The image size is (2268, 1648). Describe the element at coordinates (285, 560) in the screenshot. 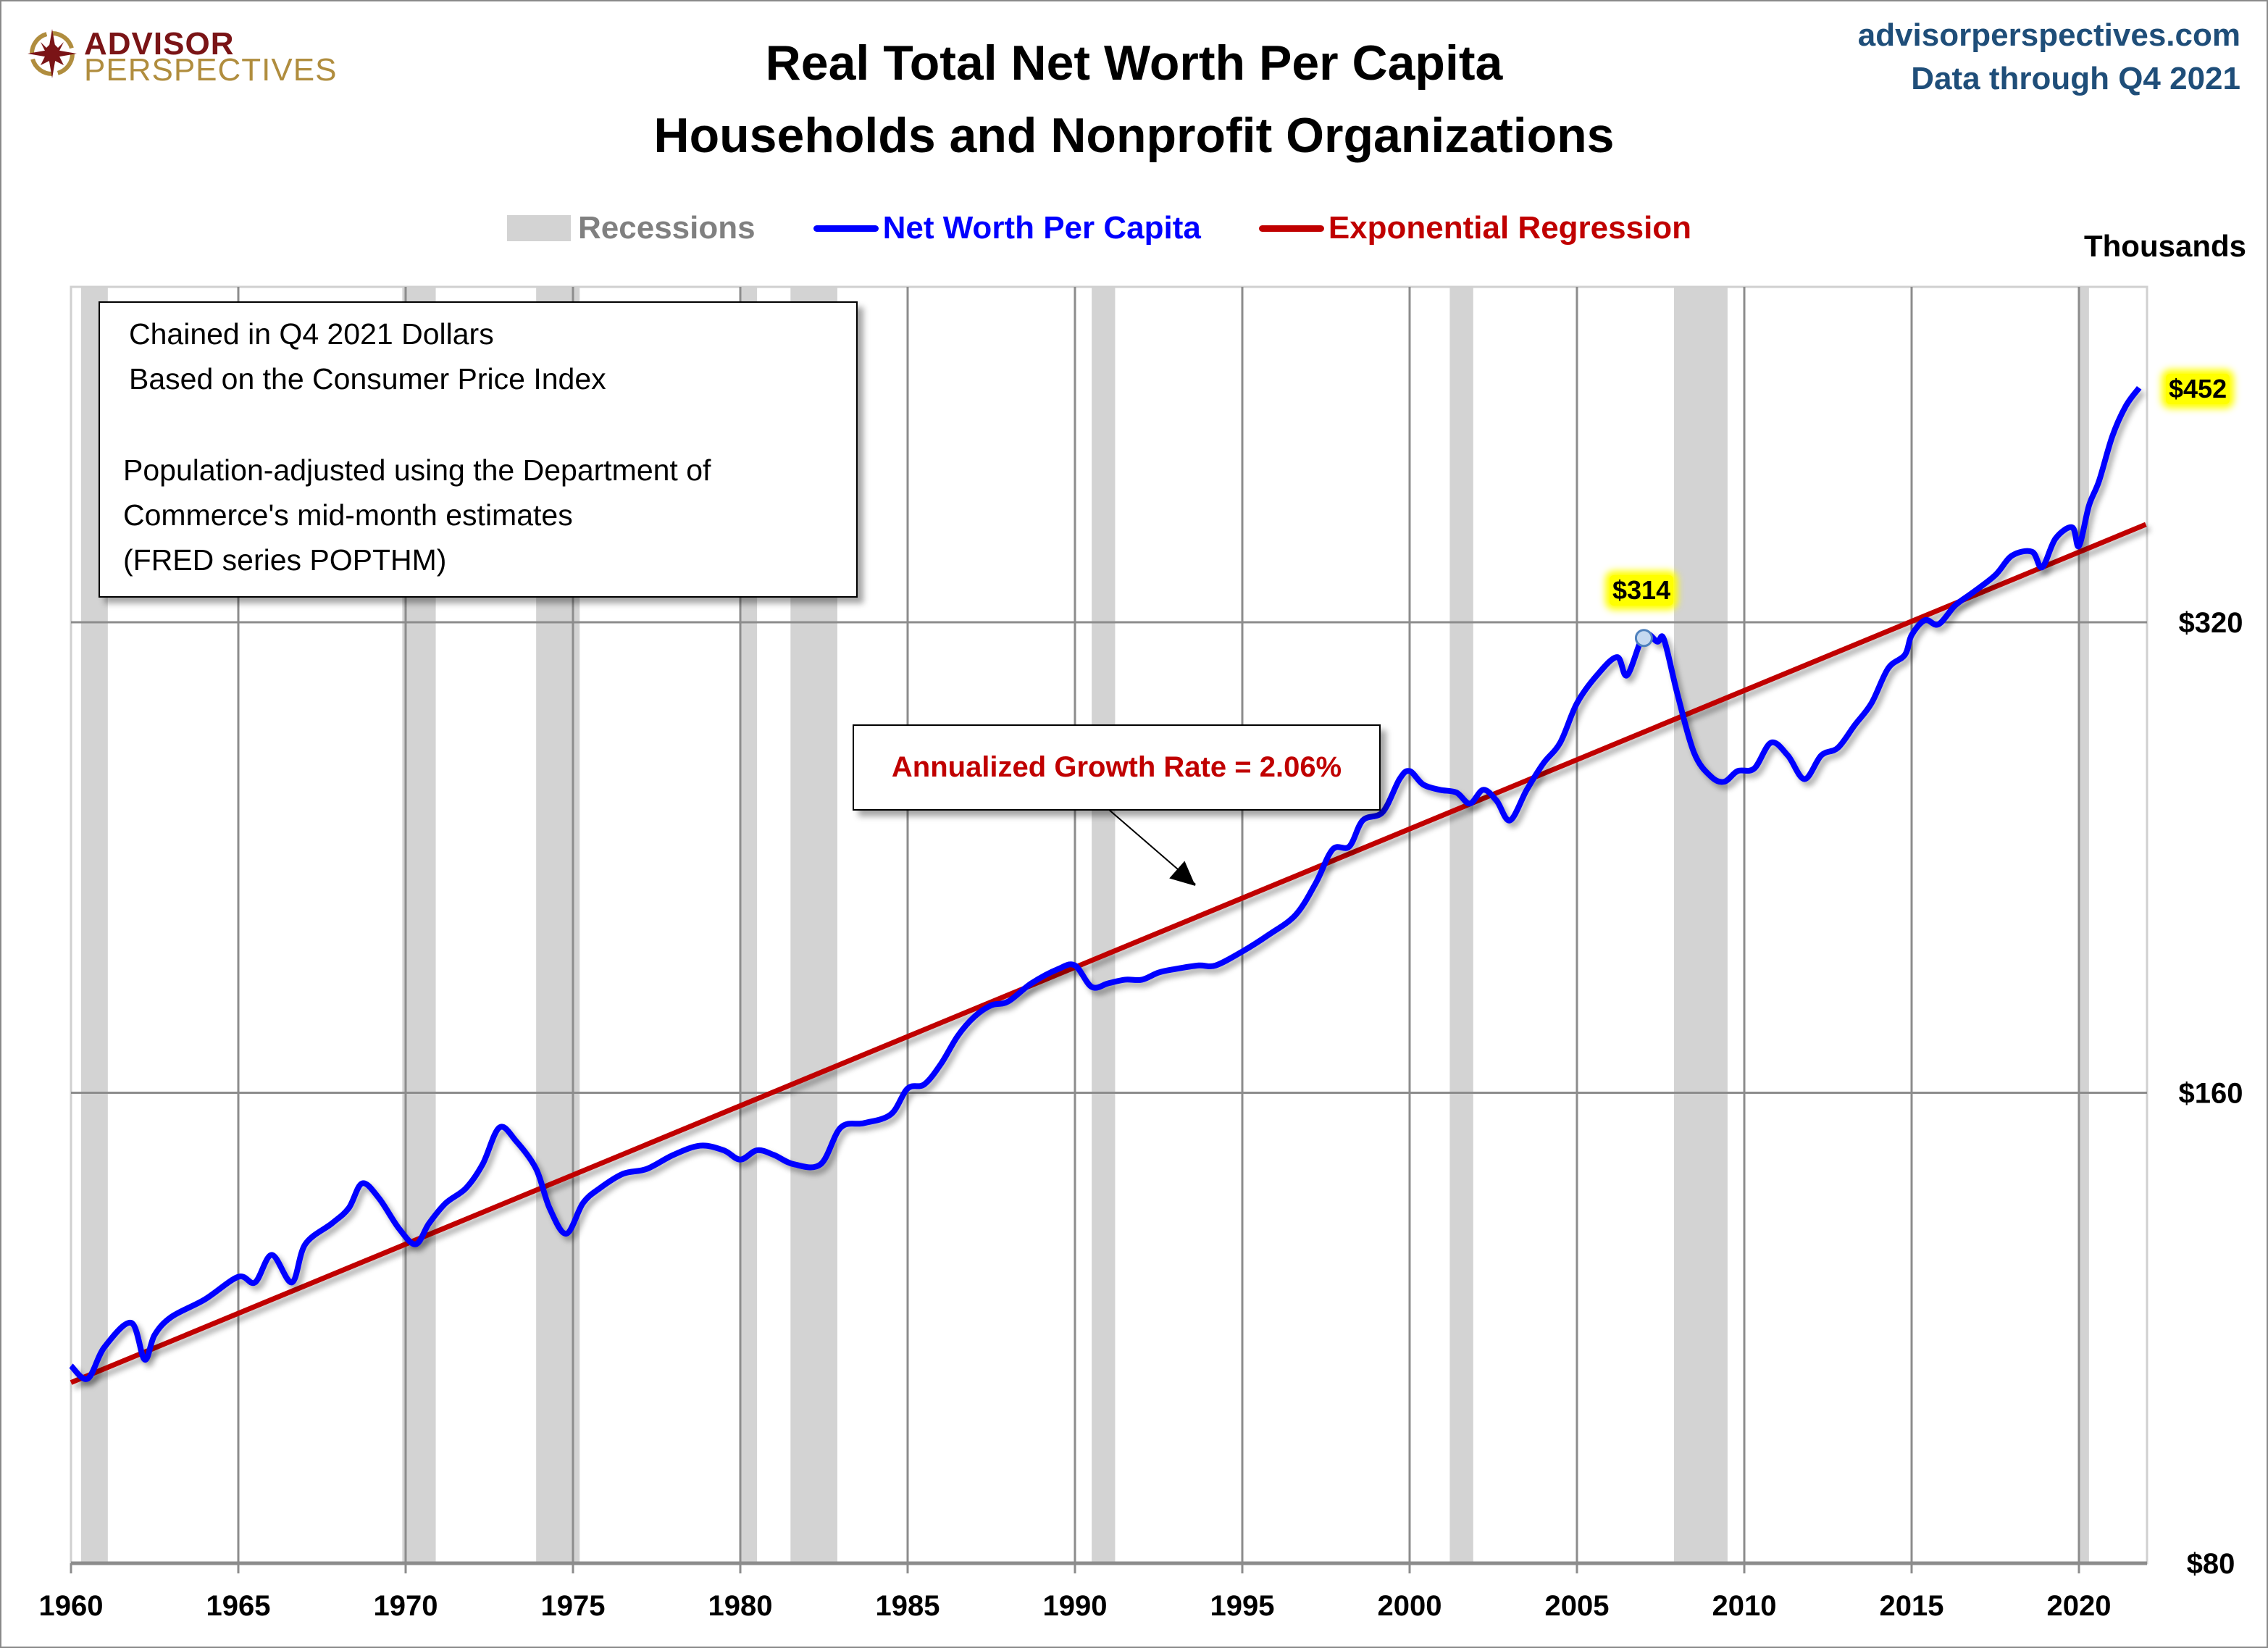

I see `note-line-5: (FRED series POPTHM)` at that location.